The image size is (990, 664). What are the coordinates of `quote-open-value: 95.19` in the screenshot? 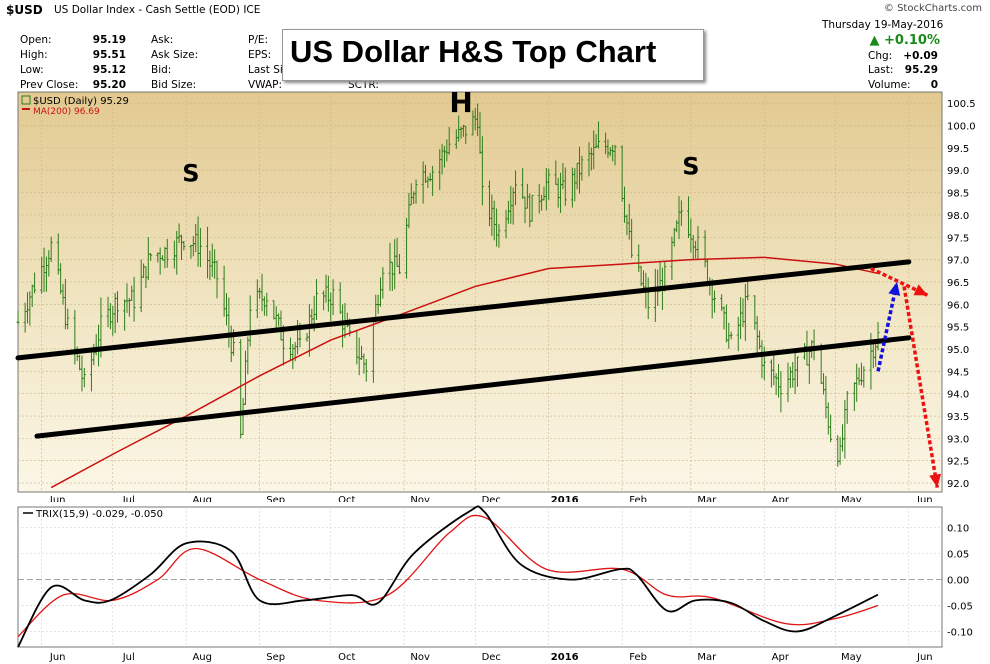 It's located at (109, 40).